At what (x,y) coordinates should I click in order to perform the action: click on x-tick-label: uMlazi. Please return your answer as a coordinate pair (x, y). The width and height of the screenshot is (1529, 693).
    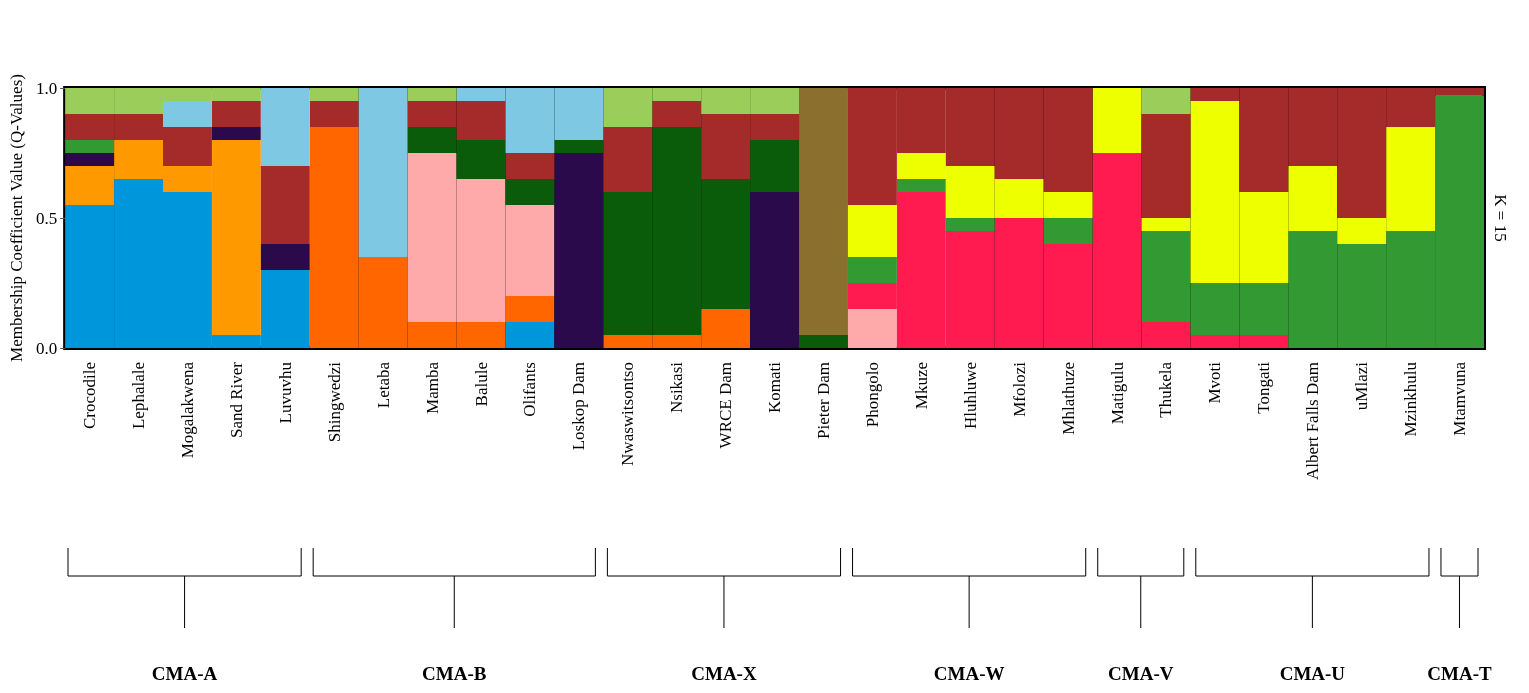
    Looking at the image, I should click on (1362, 386).